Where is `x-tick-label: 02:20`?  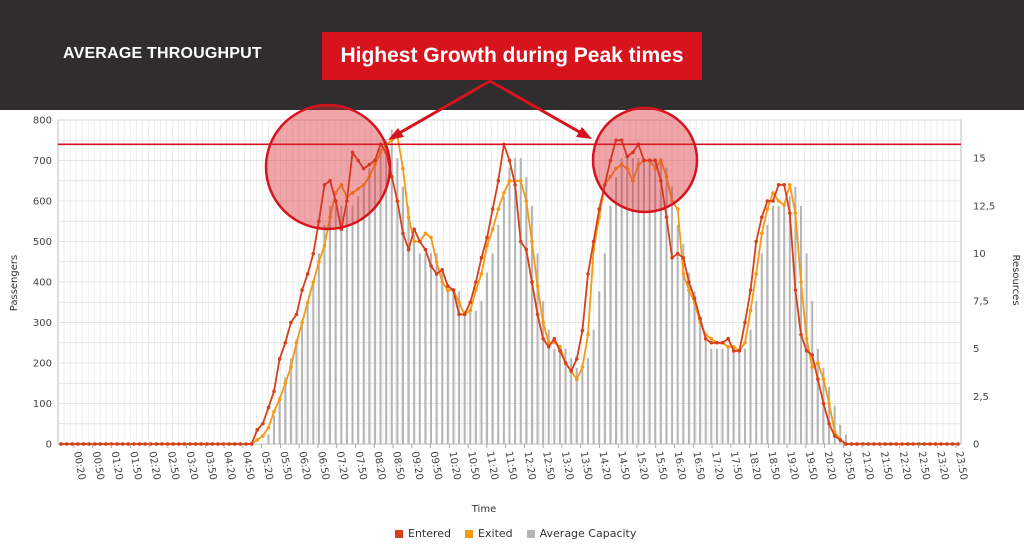
x-tick-label: 02:20 is located at coordinates (154, 466).